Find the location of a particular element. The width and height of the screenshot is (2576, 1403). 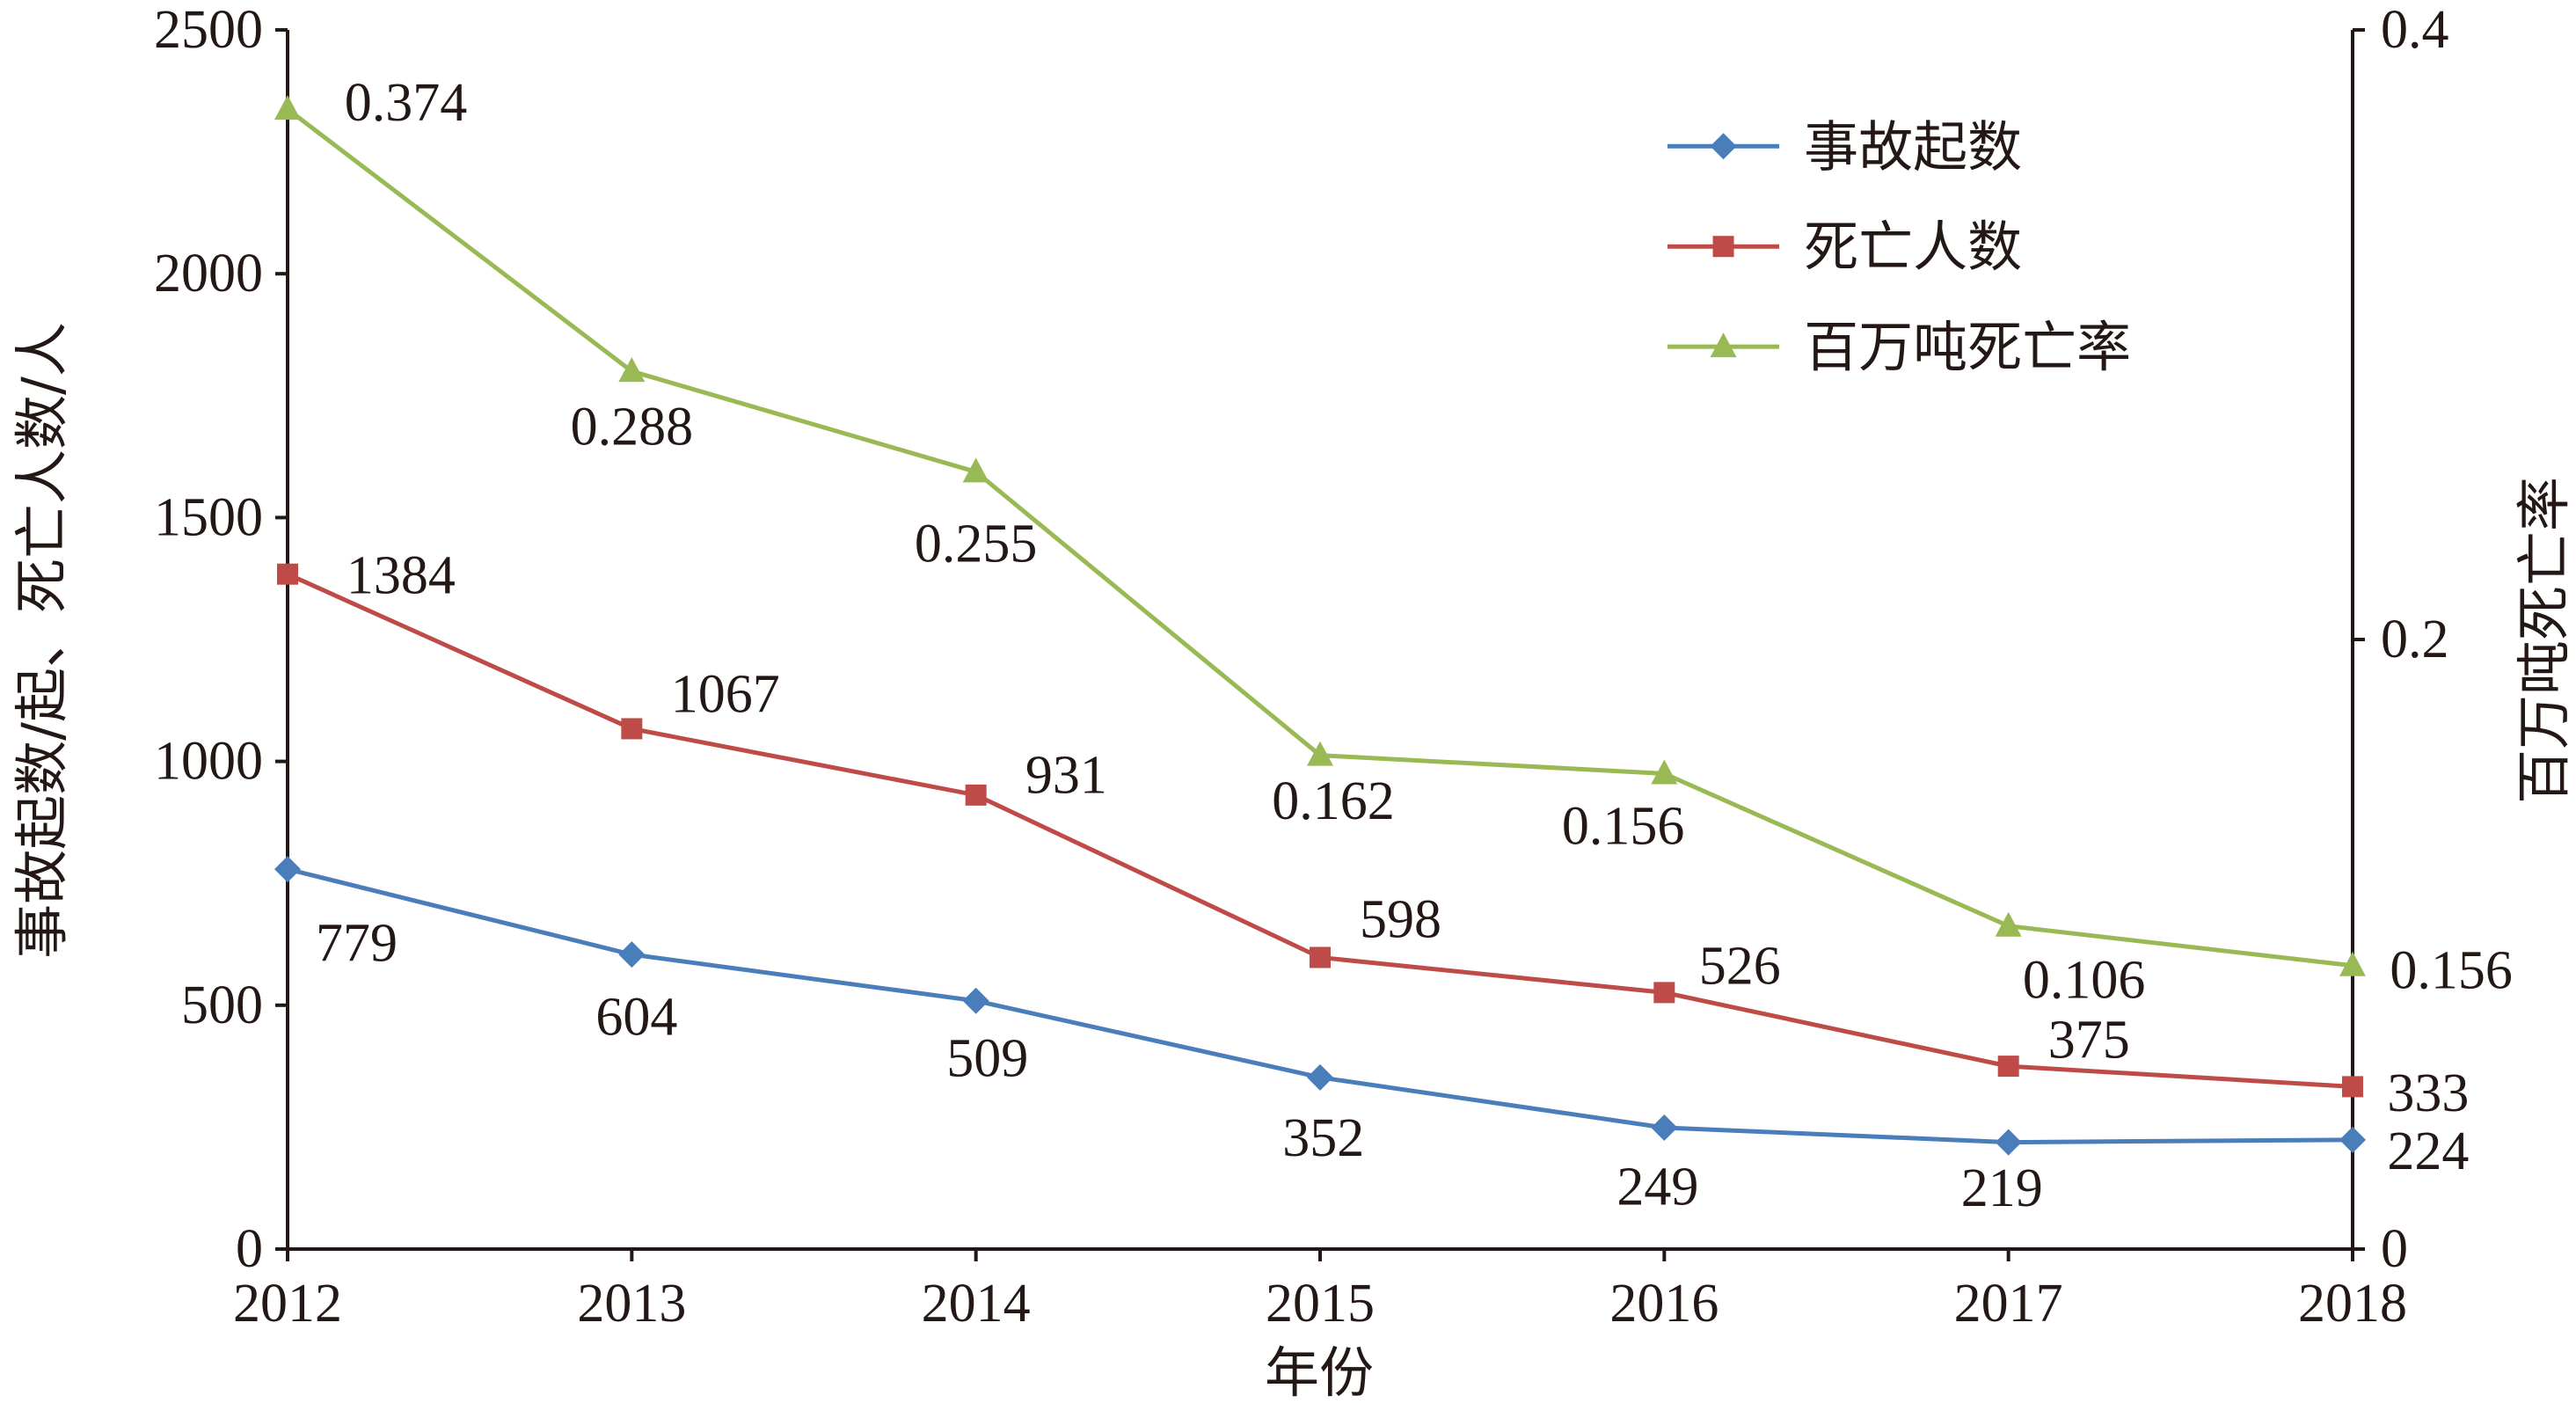

data-label: 333 is located at coordinates (2428, 1093).